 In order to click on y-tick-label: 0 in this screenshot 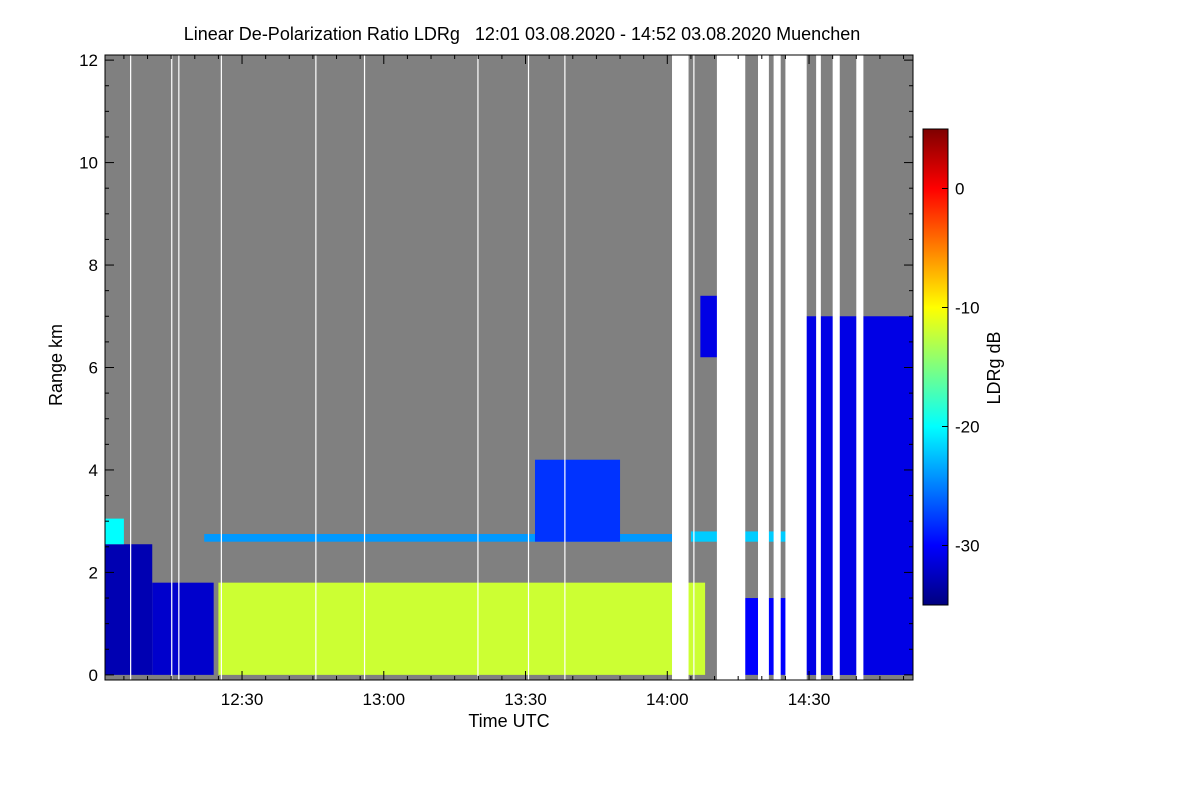, I will do `click(93, 675)`.